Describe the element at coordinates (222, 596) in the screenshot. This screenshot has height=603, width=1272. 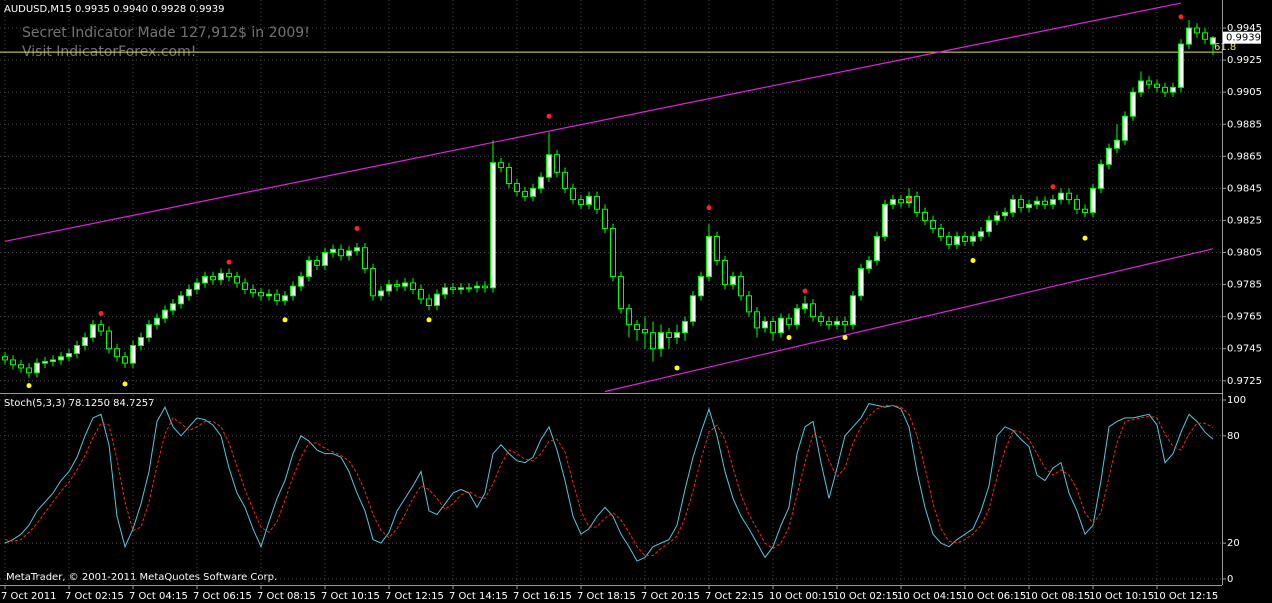
I see `x-tick-label: 7 Oct 06:15` at that location.